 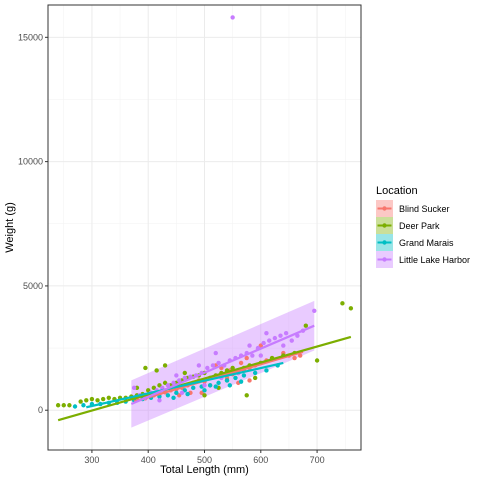 What do you see at coordinates (397, 191) in the screenshot?
I see `legend-title: Location` at bounding box center [397, 191].